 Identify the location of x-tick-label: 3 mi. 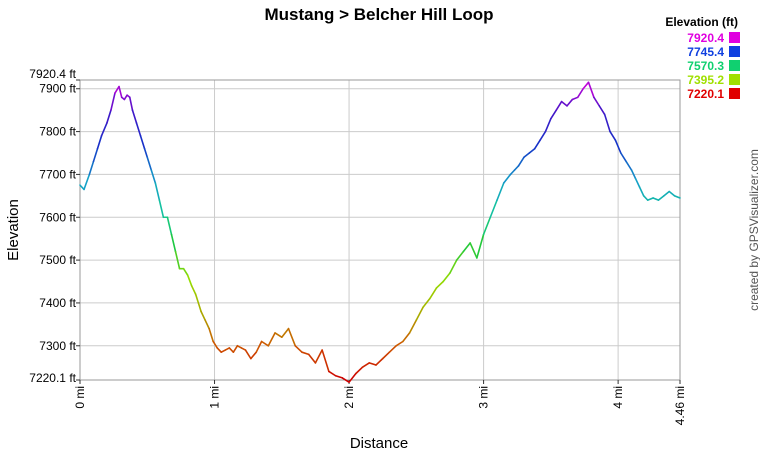
(484, 397).